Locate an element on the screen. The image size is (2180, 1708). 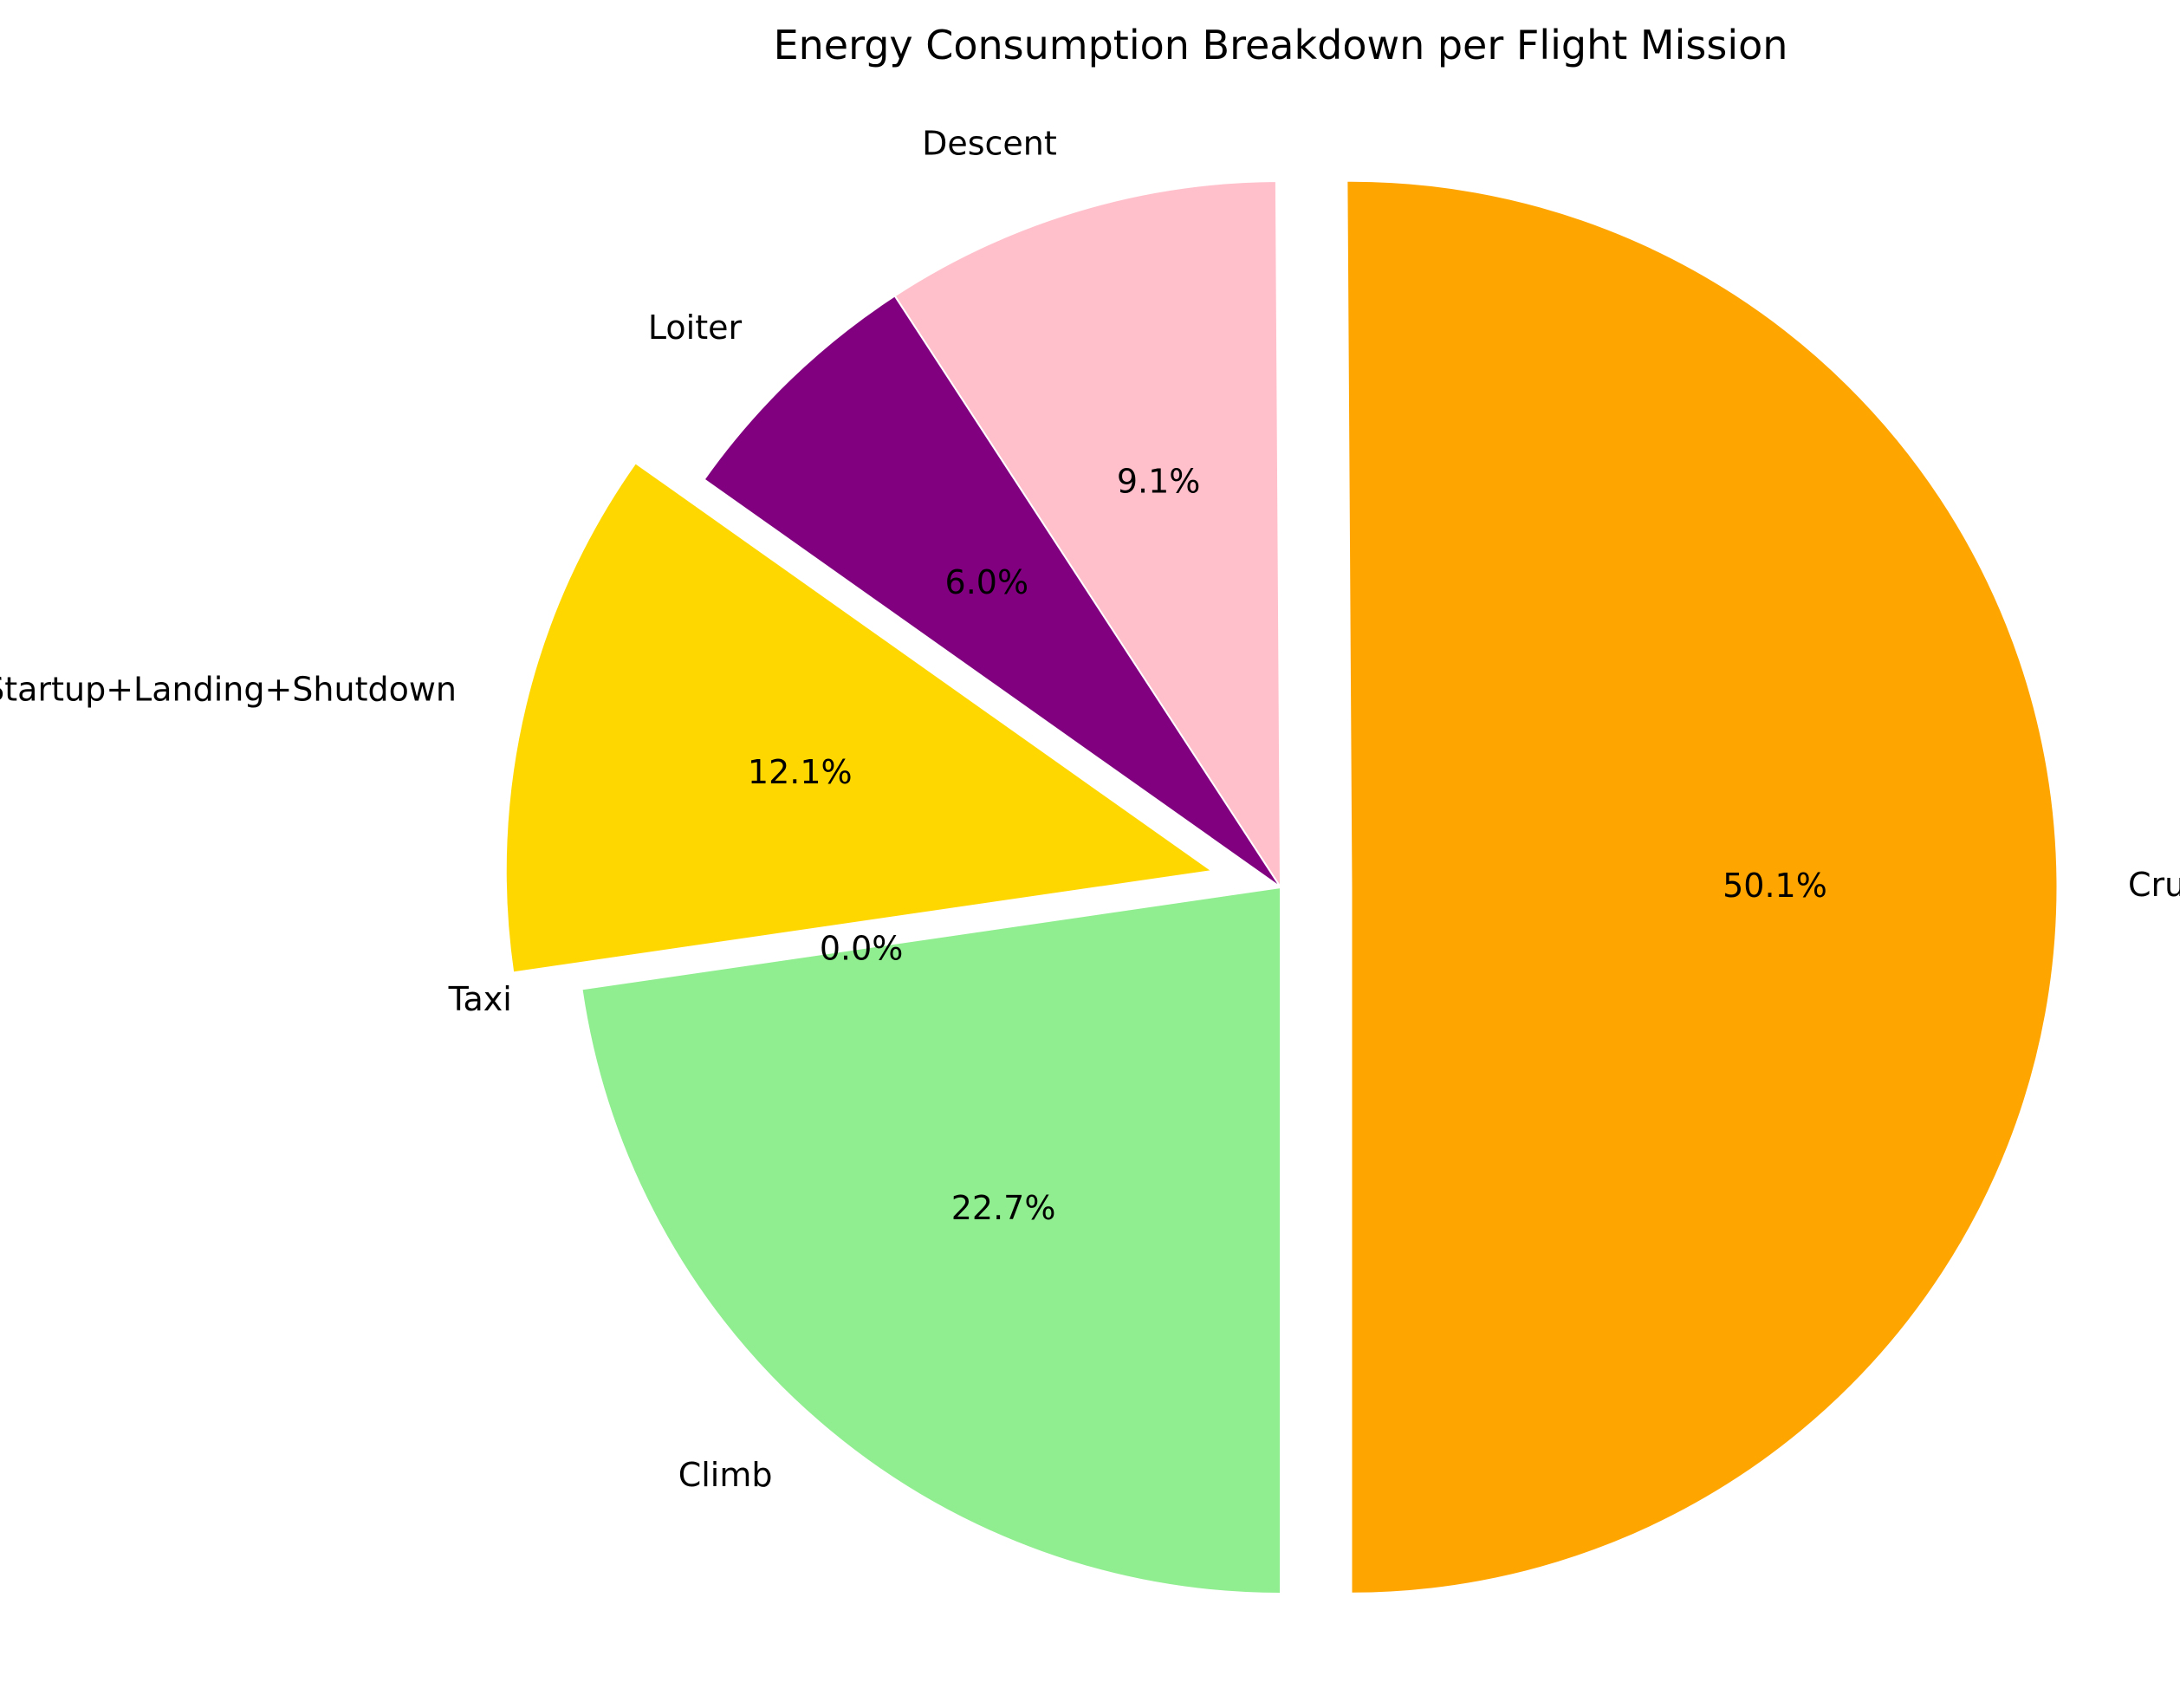
percent-label-descent: 9.1% is located at coordinates (1159, 482).